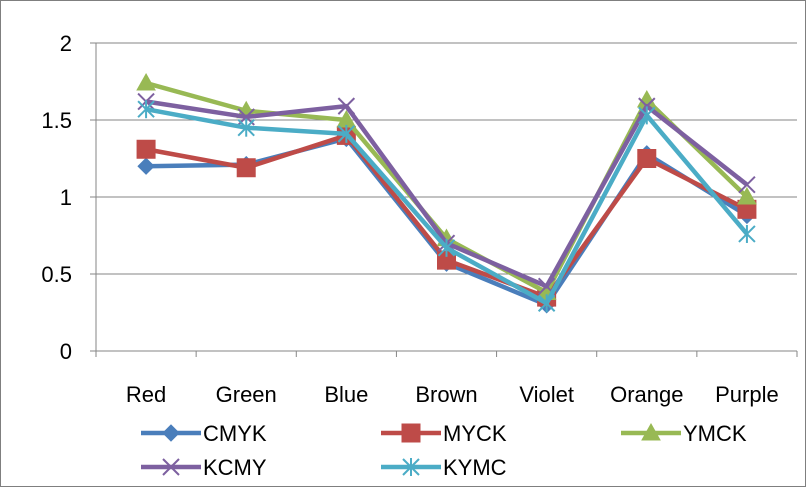 The width and height of the screenshot is (806, 488). Describe the element at coordinates (146, 394) in the screenshot. I see `x-tick-label: Red` at that location.